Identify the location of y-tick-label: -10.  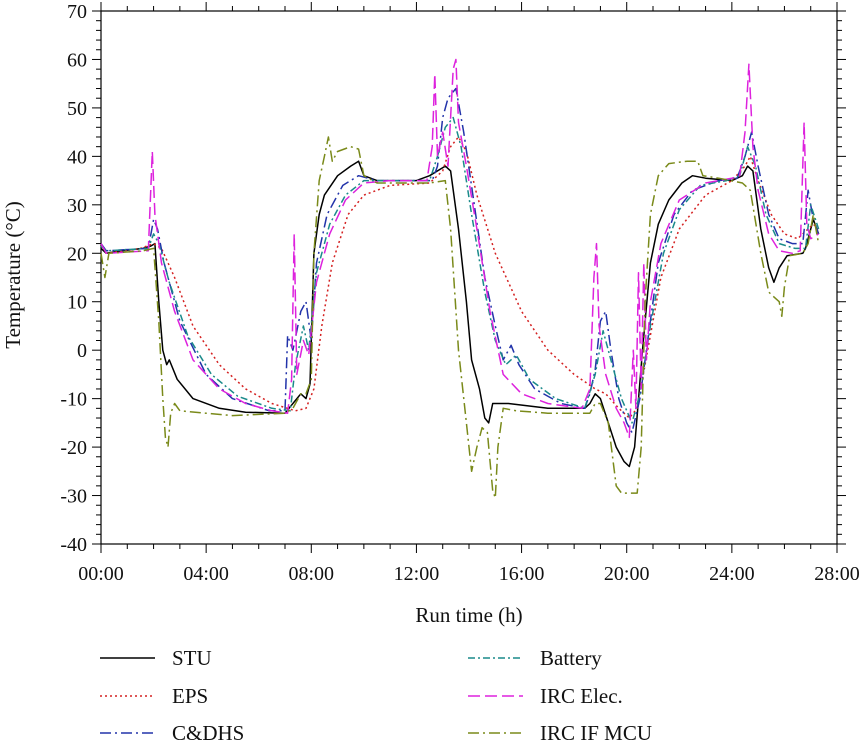
(73, 400).